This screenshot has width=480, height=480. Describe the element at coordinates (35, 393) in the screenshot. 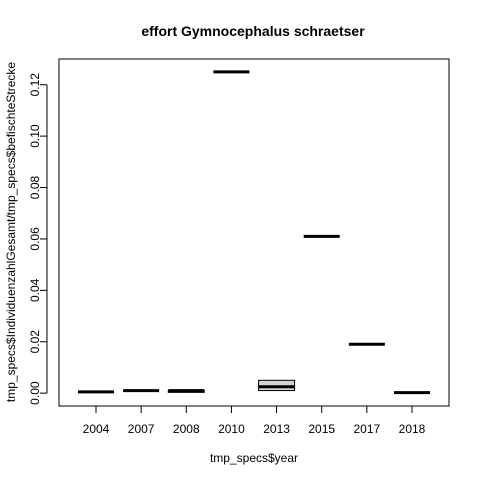

I see `y-tick-label: 0.00` at that location.